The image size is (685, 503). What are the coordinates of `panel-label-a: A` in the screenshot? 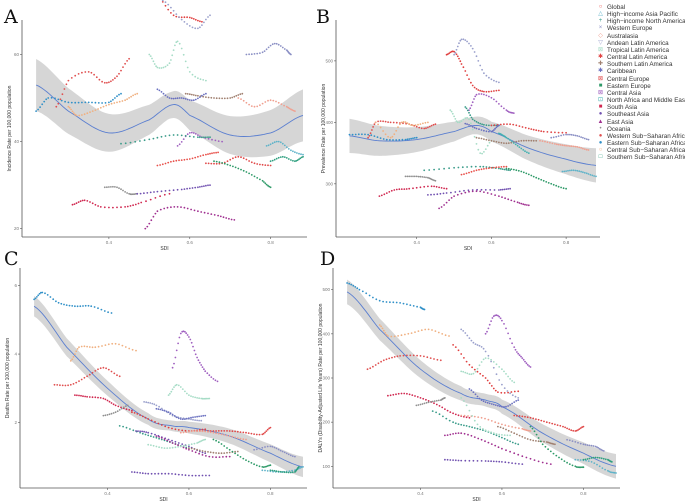 It's located at (11, 17).